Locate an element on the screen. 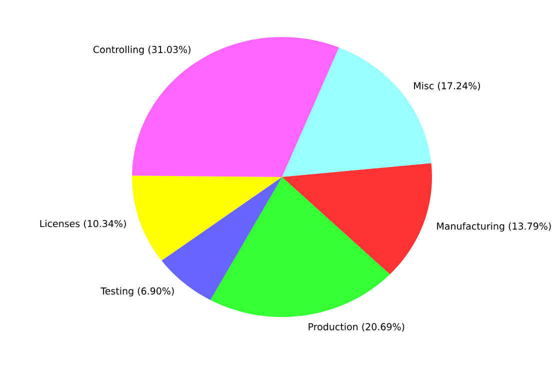 Image resolution: width=560 pixels, height=370 pixels. slice-label: Testing (6.90%) is located at coordinates (137, 291).